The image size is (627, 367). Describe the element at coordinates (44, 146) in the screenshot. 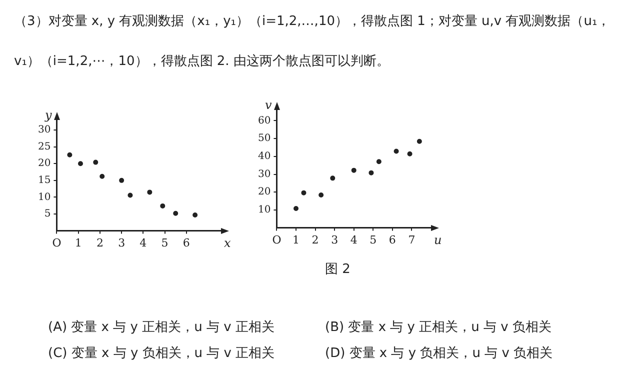

I see `y-tick-label: 25` at that location.